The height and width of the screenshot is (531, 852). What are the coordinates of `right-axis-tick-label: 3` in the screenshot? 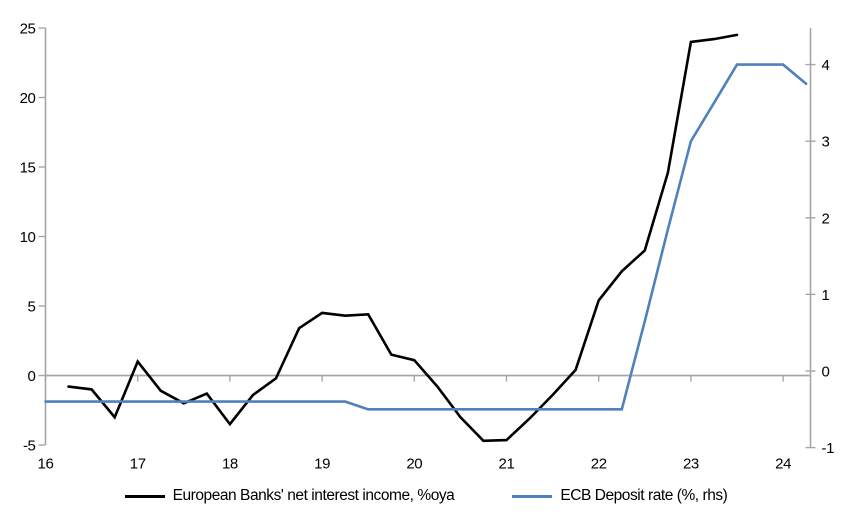 It's located at (826, 142).